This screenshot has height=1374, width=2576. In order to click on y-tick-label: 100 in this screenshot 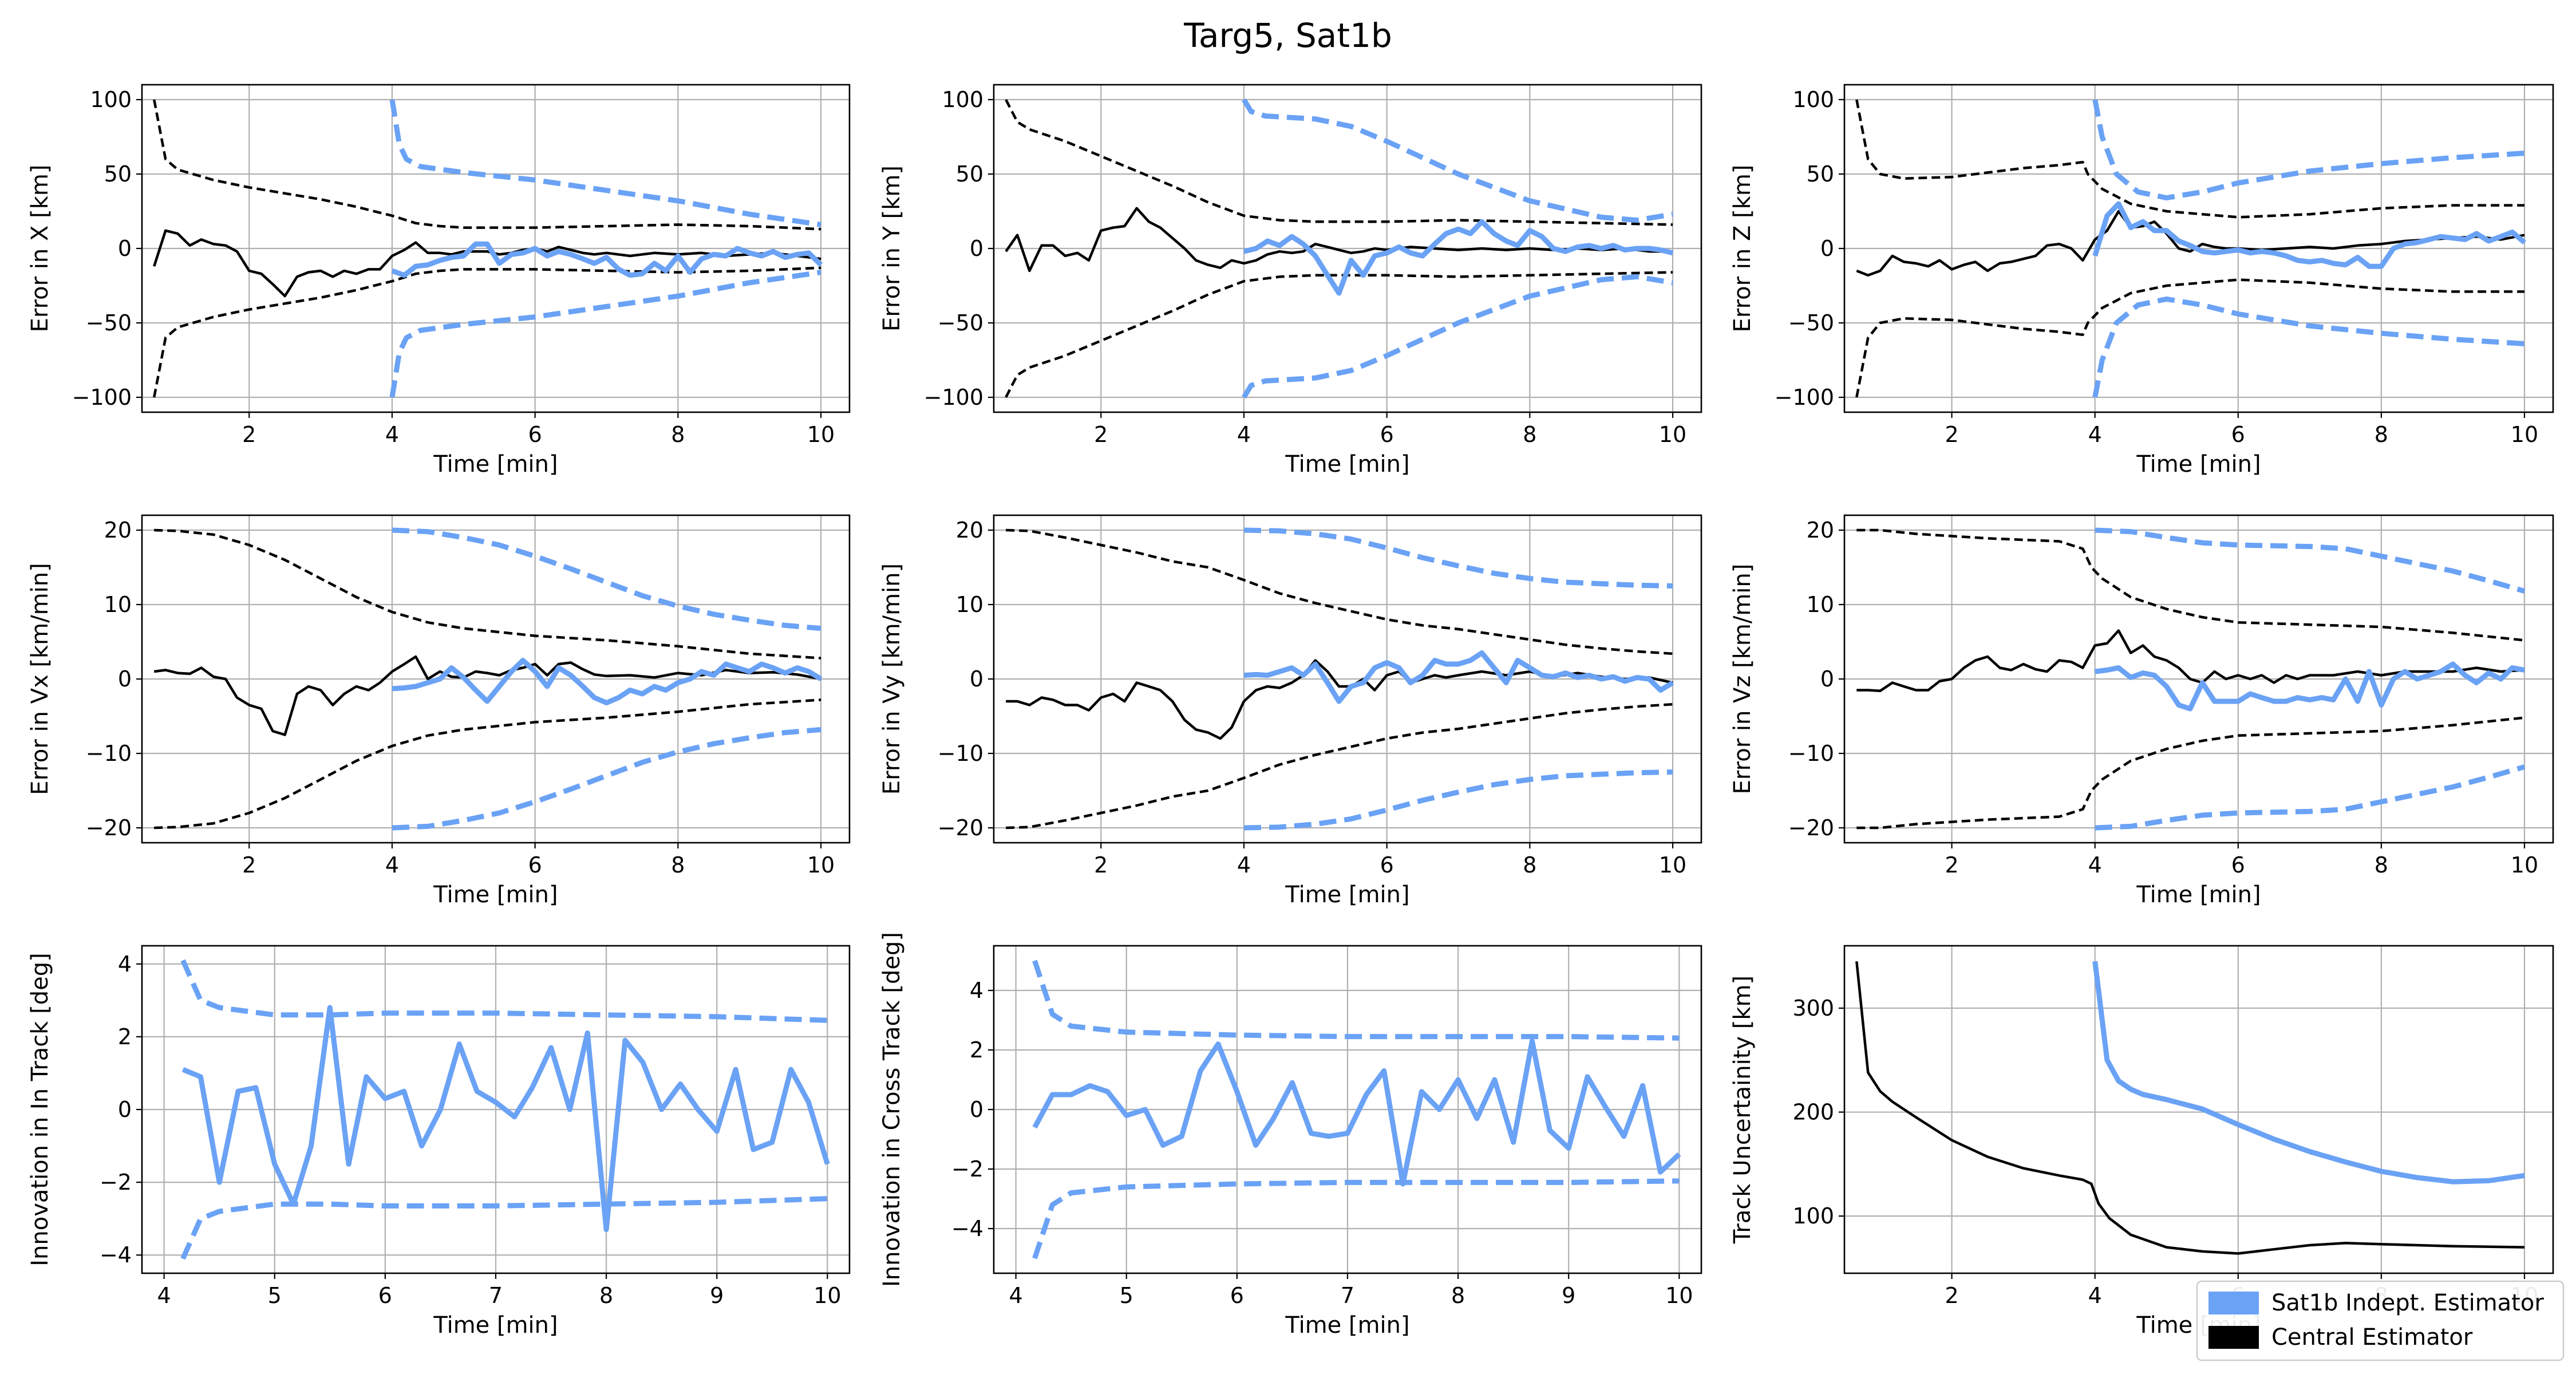, I will do `click(962, 99)`.